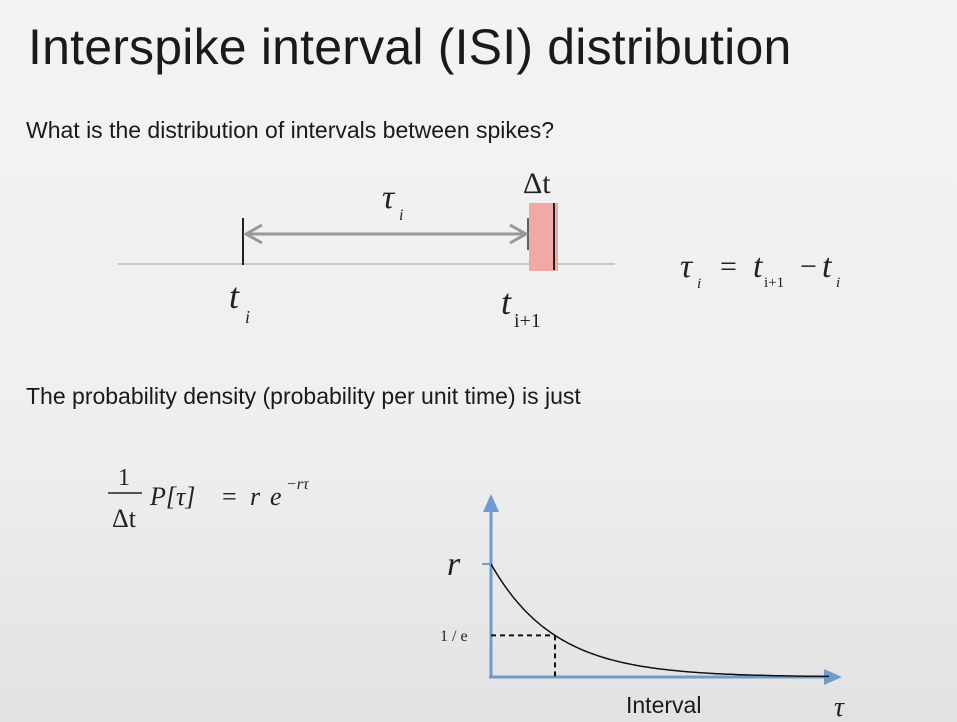  What do you see at coordinates (827, 266) in the screenshot?
I see `isi-t2: t` at bounding box center [827, 266].